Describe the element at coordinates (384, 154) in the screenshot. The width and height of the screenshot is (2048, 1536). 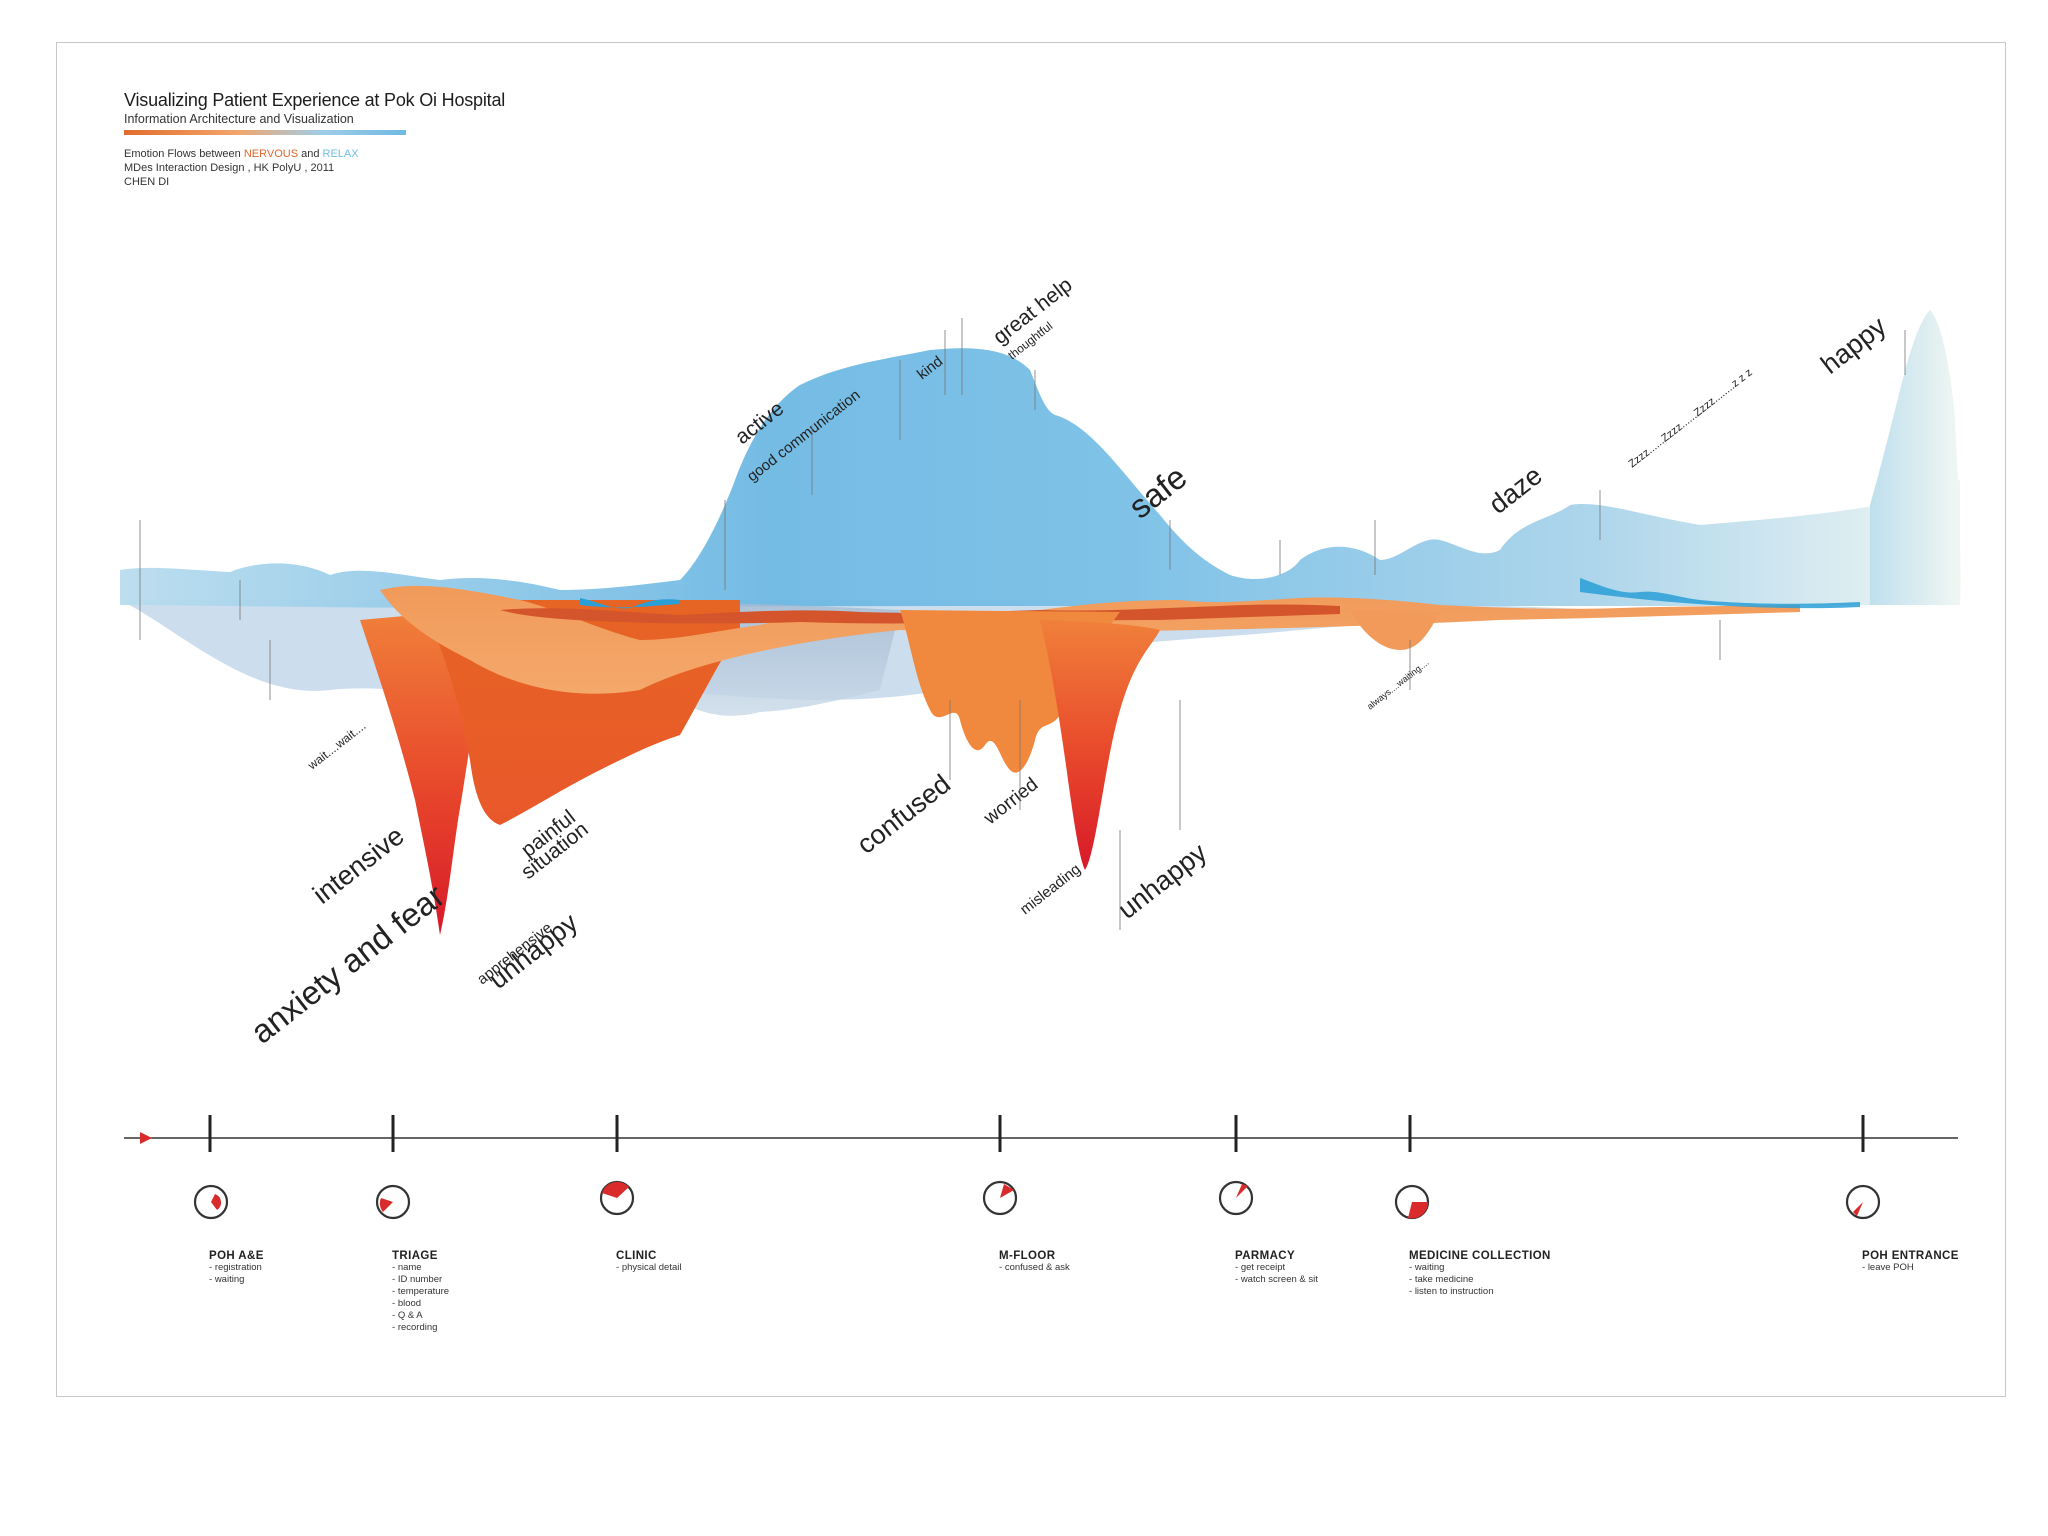
I see `emotion-flows-line: Emotion Flows between NERVOUS and RELAX` at that location.